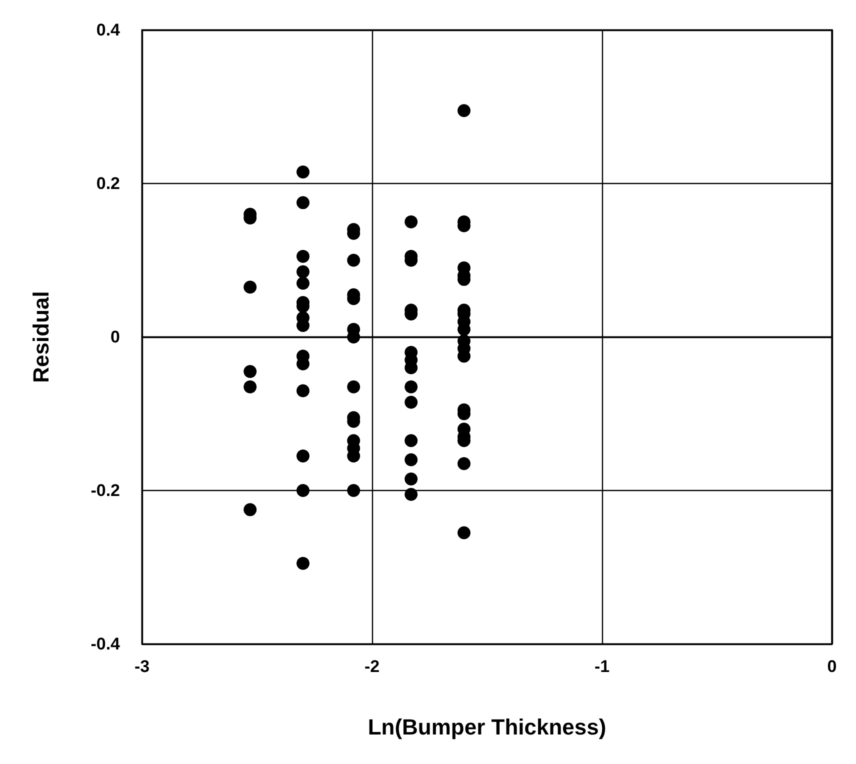 The height and width of the screenshot is (764, 856). I want to click on y-tick-label: 0.4, so click(108, 30).